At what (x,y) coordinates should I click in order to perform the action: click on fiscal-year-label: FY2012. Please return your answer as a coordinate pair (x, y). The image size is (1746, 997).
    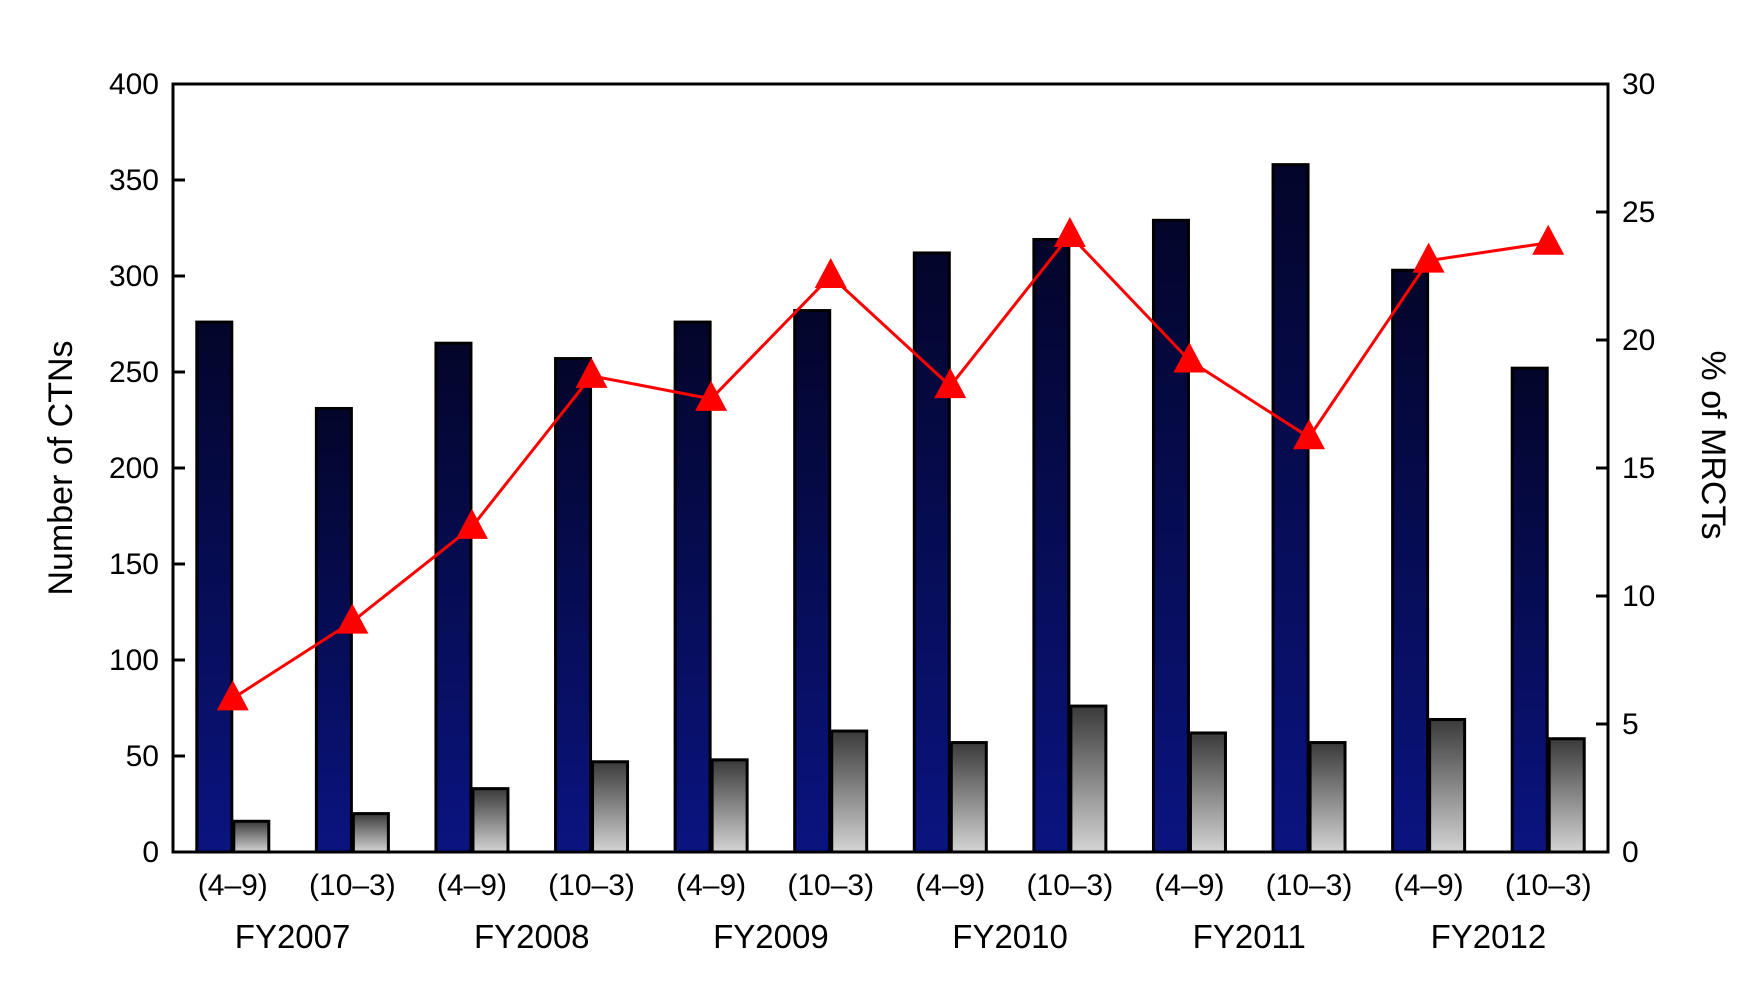
    Looking at the image, I should click on (1489, 936).